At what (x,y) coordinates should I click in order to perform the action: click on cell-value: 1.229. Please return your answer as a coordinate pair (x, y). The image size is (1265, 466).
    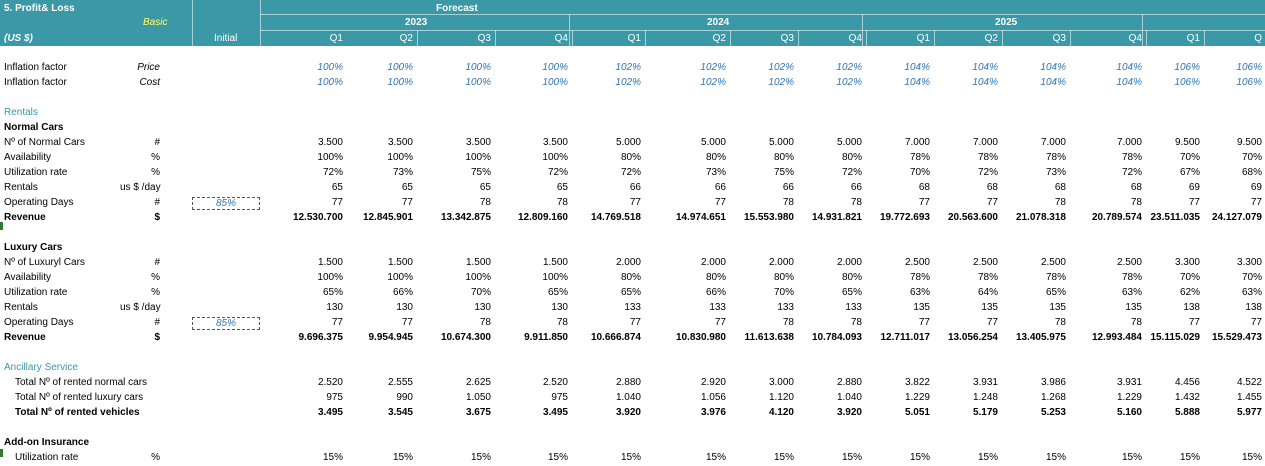
    Looking at the image, I should click on (917, 397).